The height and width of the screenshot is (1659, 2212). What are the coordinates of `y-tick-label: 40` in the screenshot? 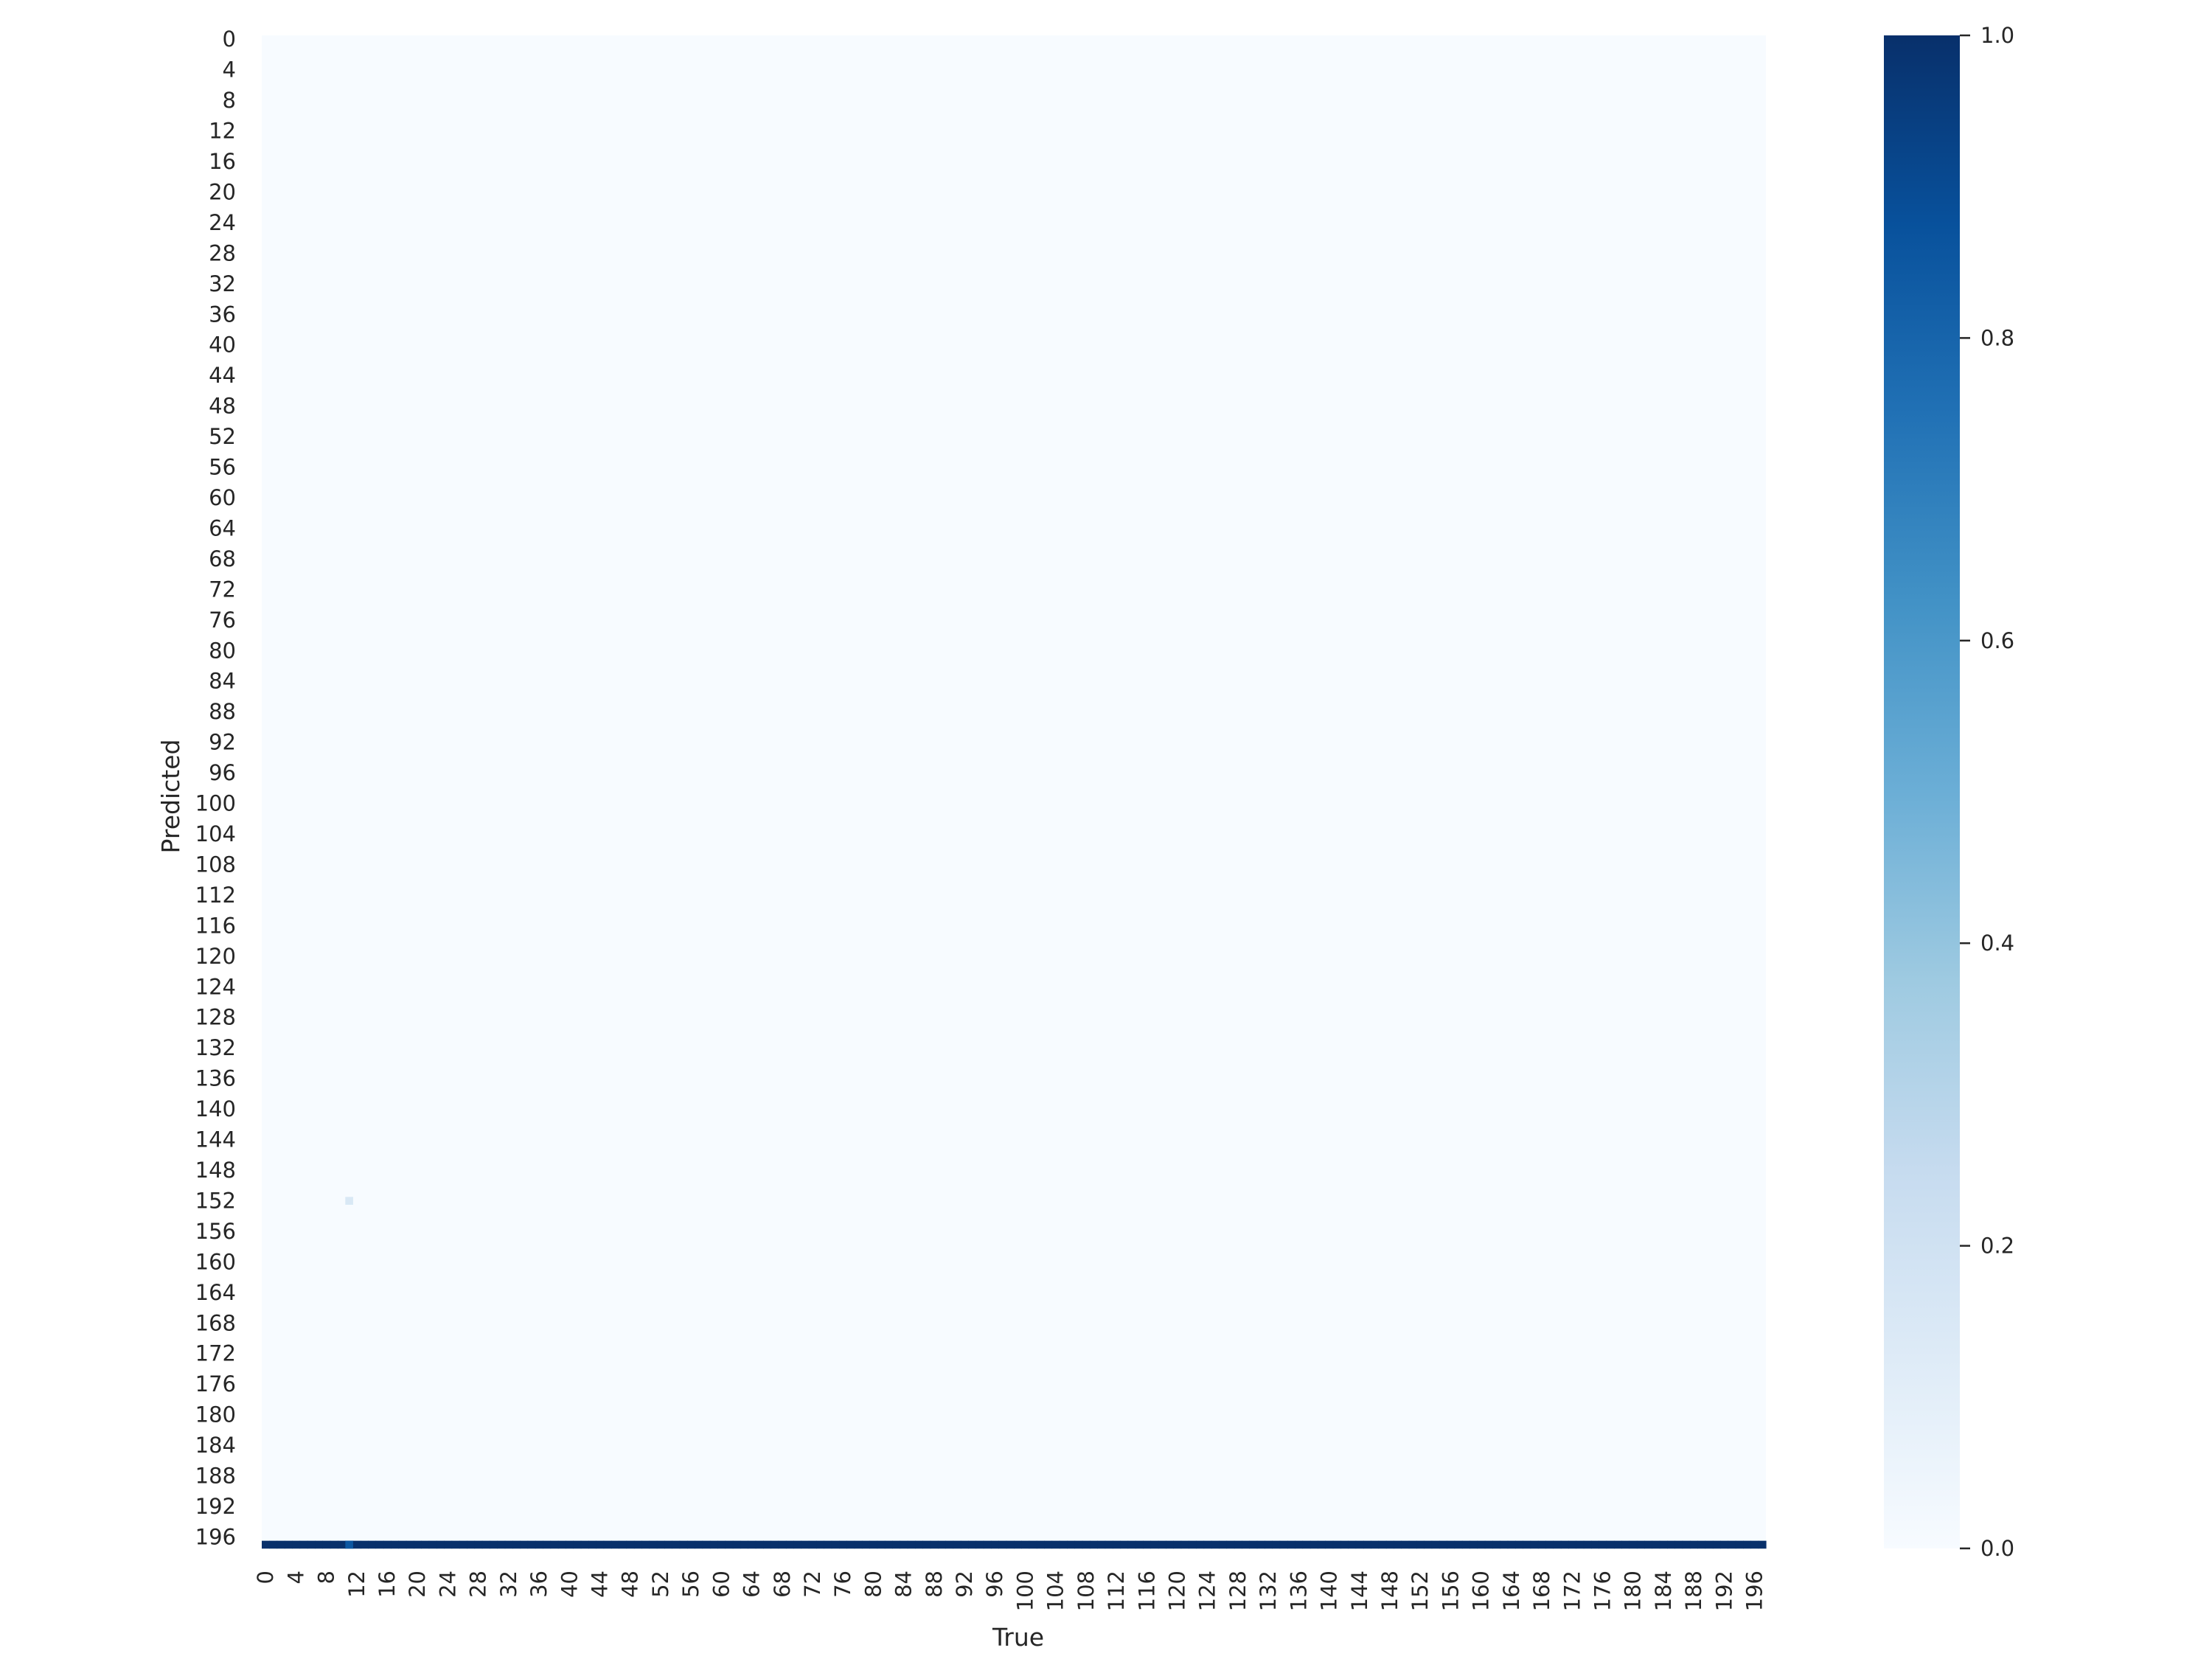 It's located at (222, 345).